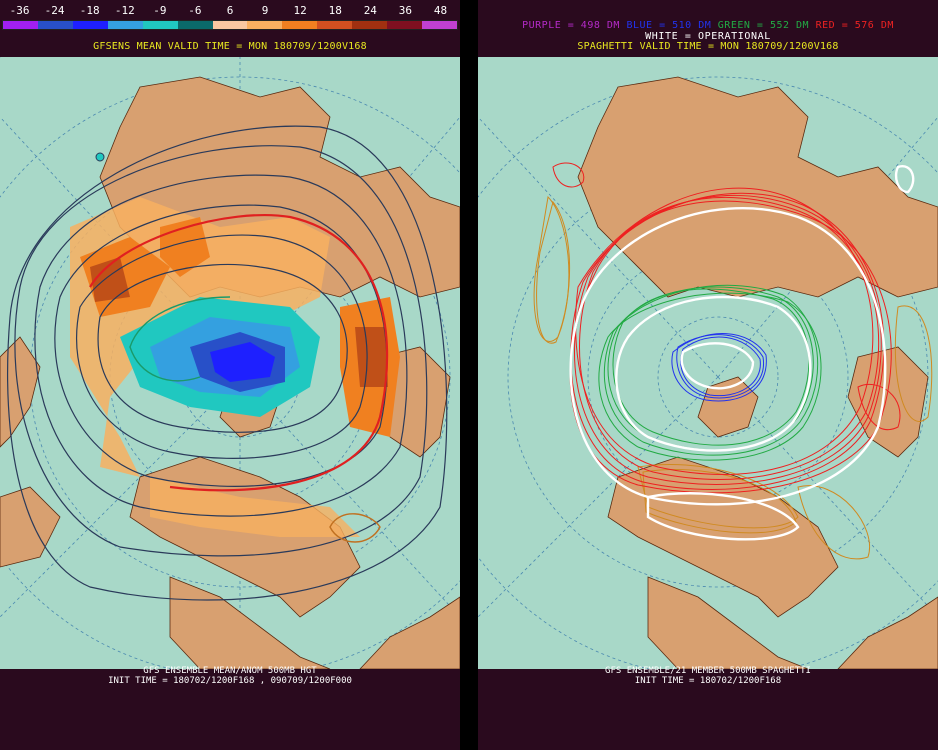  What do you see at coordinates (571, 25) in the screenshot?
I see `legend-purple: PURPLE = 498 DM` at bounding box center [571, 25].